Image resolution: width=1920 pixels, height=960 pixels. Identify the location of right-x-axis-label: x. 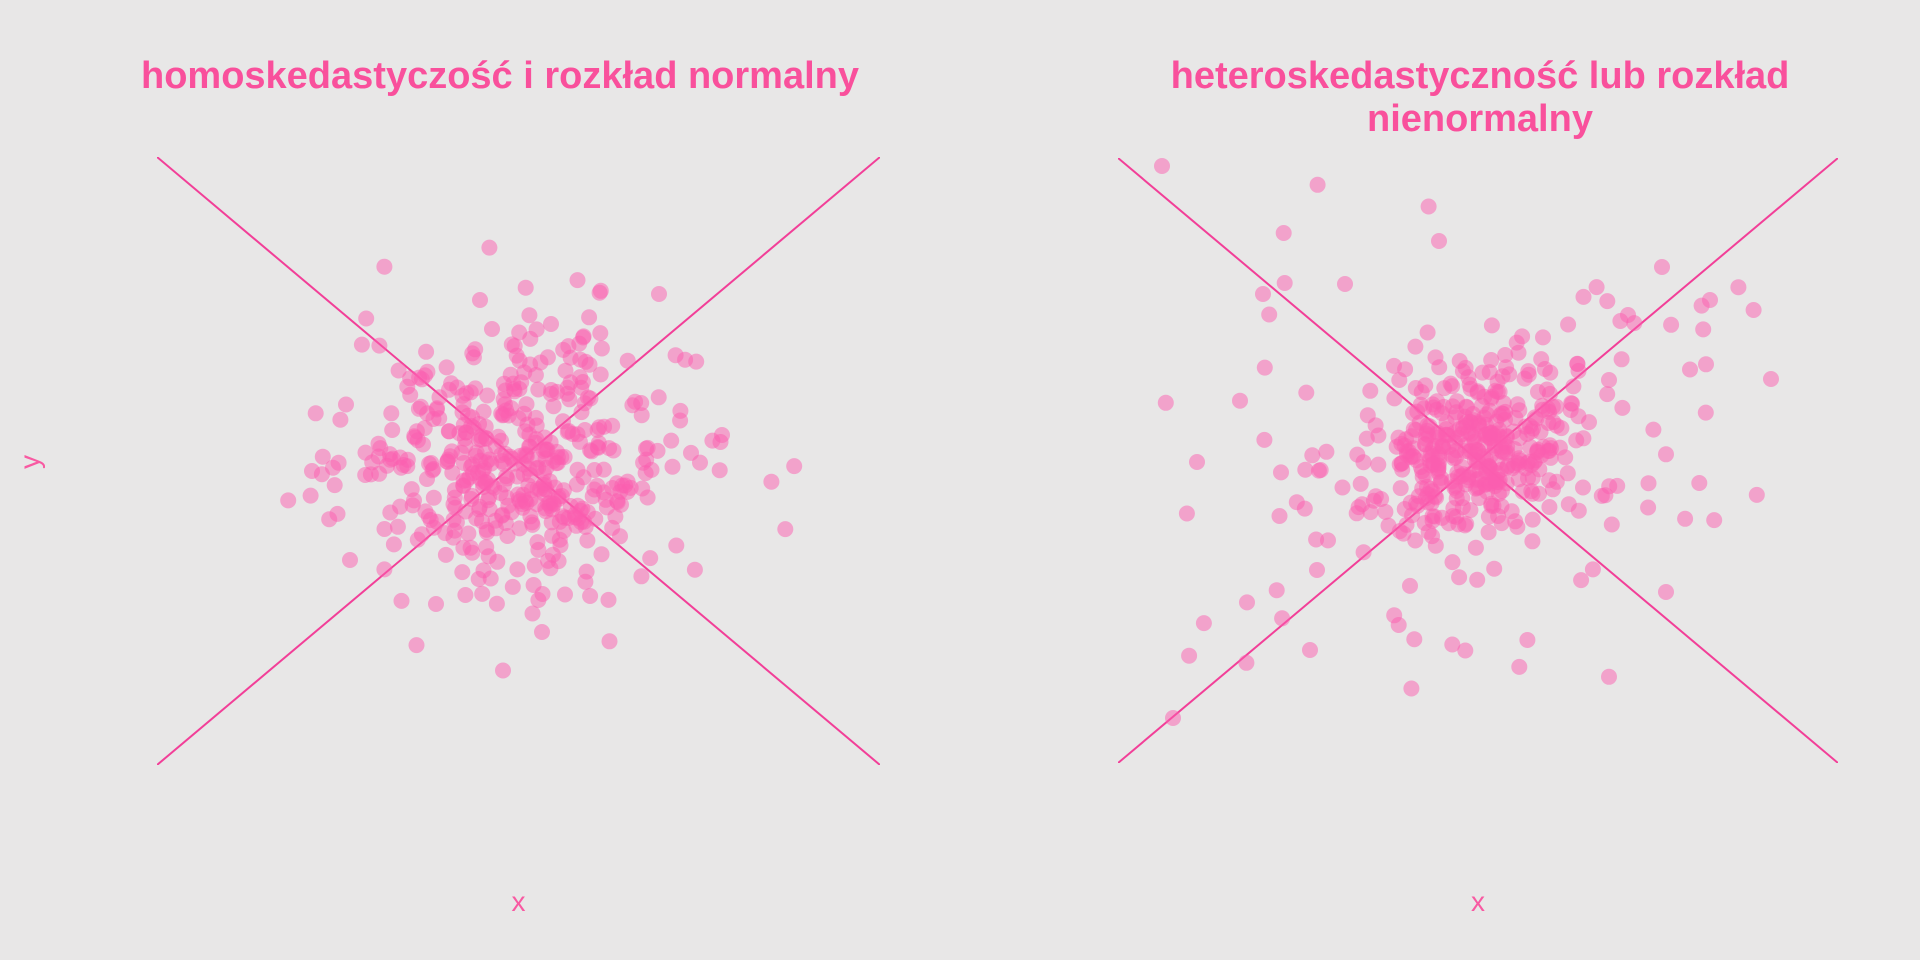
(1478, 901).